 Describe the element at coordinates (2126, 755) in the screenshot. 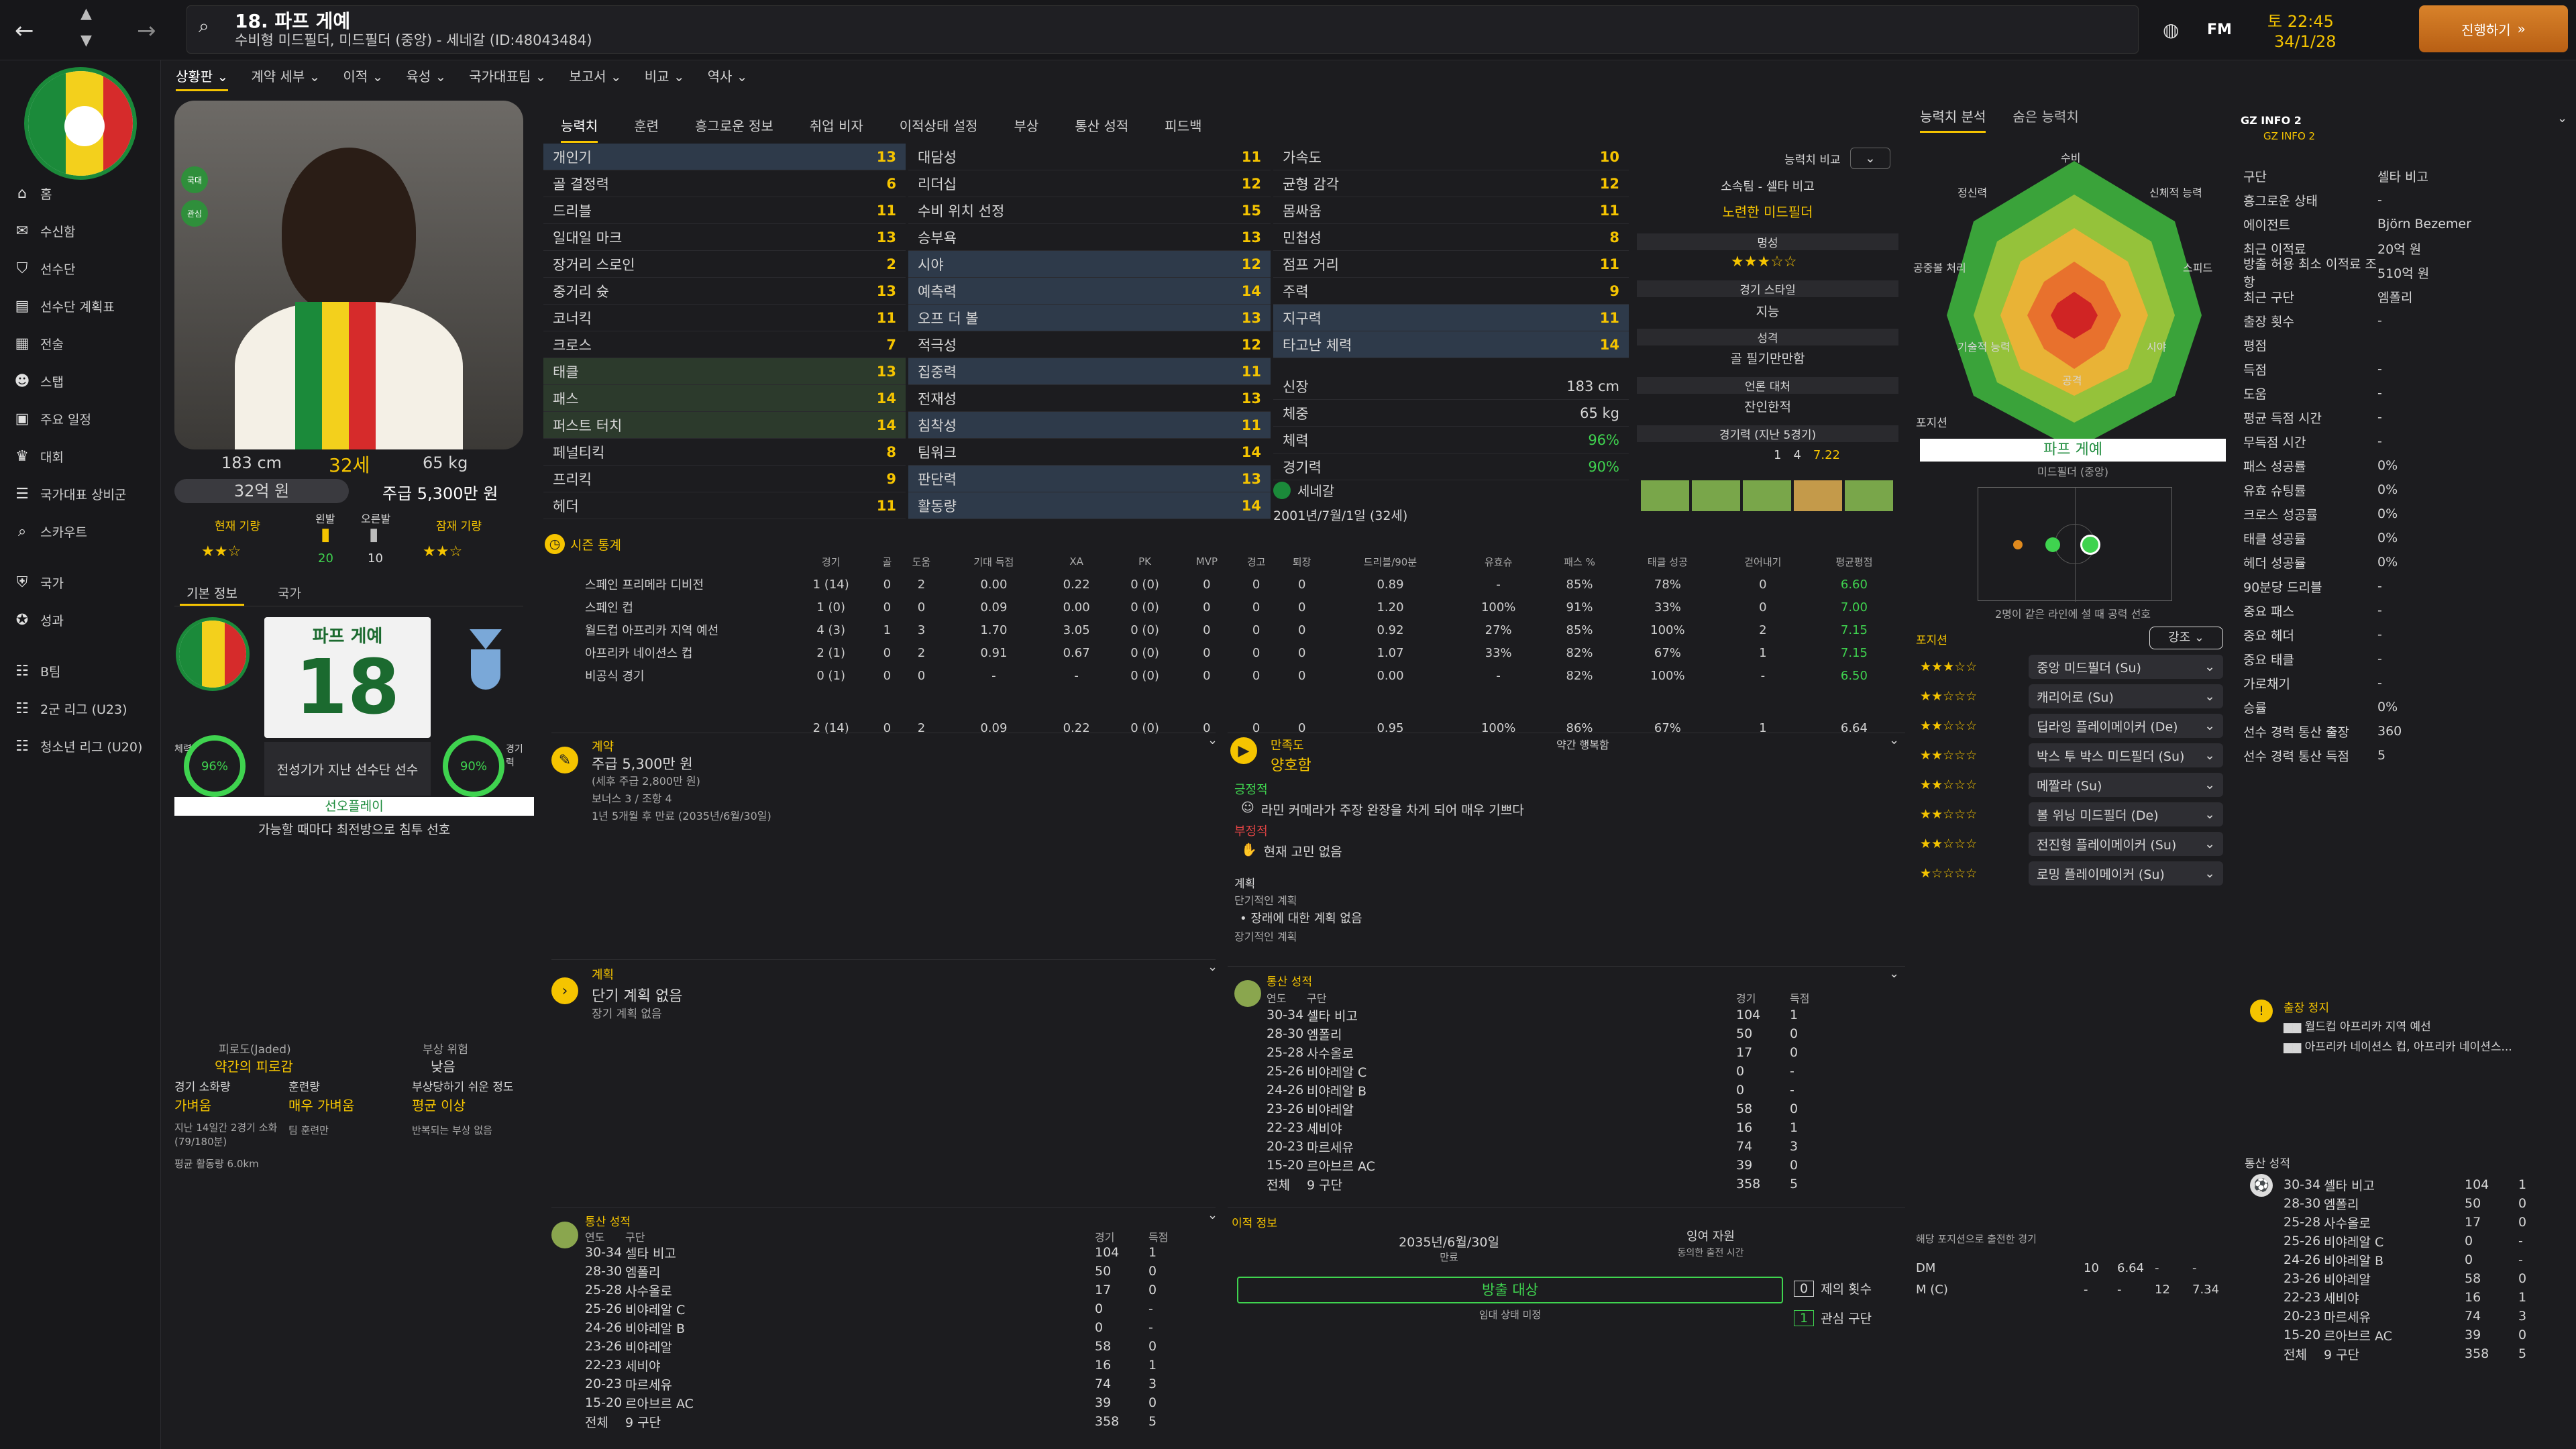

I see `role-dropdown: 박스 투 박스 미드필더 (Su) ⌄` at that location.